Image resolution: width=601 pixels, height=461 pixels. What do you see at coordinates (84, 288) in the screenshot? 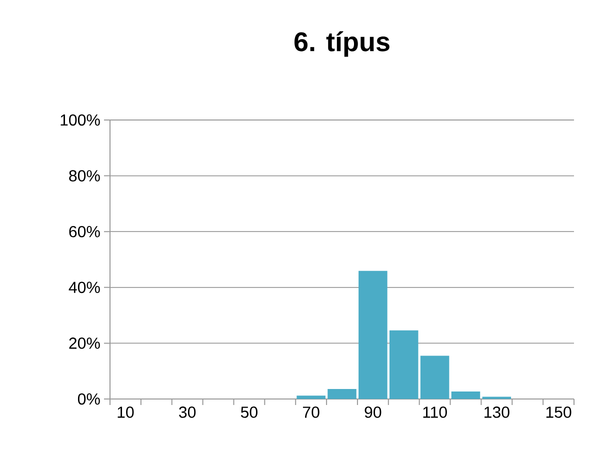
I see `y-tick-label: 40%` at bounding box center [84, 288].